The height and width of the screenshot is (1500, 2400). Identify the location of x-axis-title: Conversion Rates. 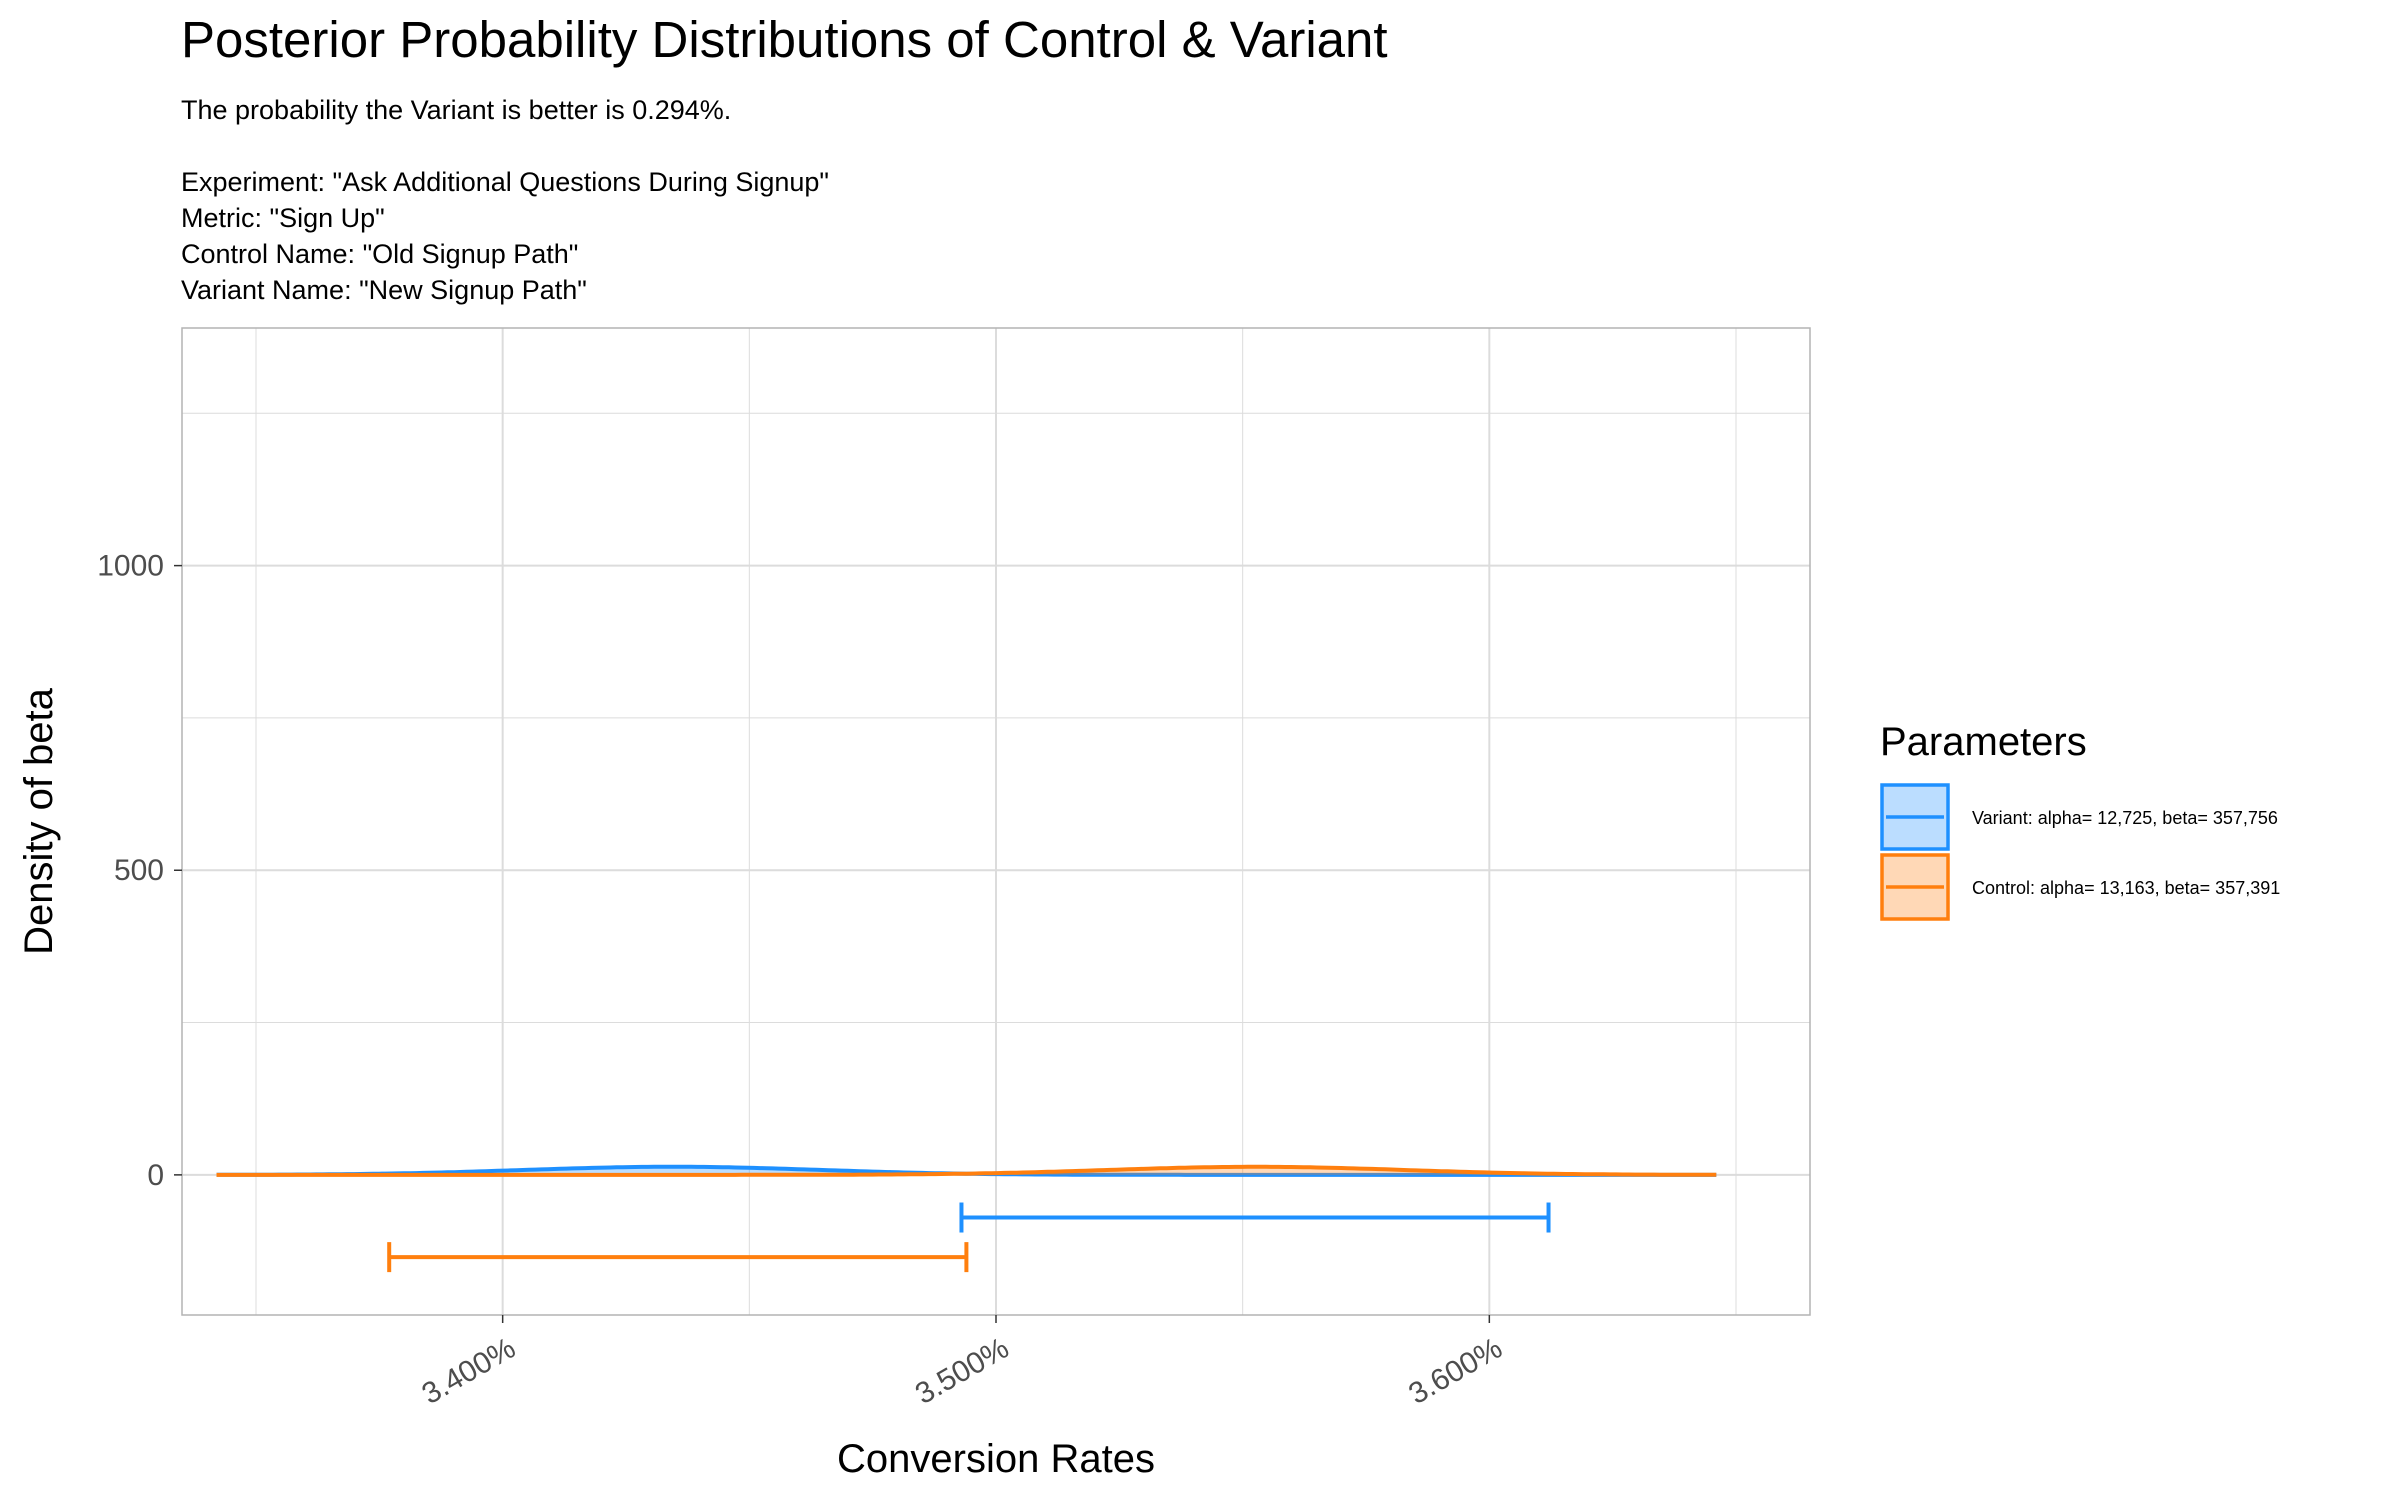
(996, 1459).